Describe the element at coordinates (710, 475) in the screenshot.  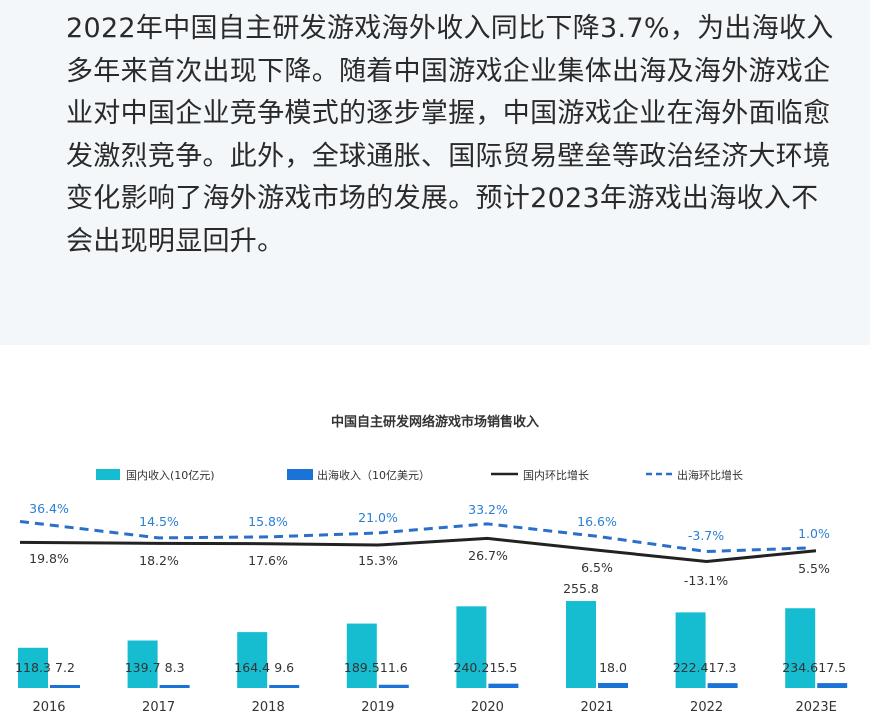
I see `legend-label-overseas-growth: 出海环比增长` at that location.